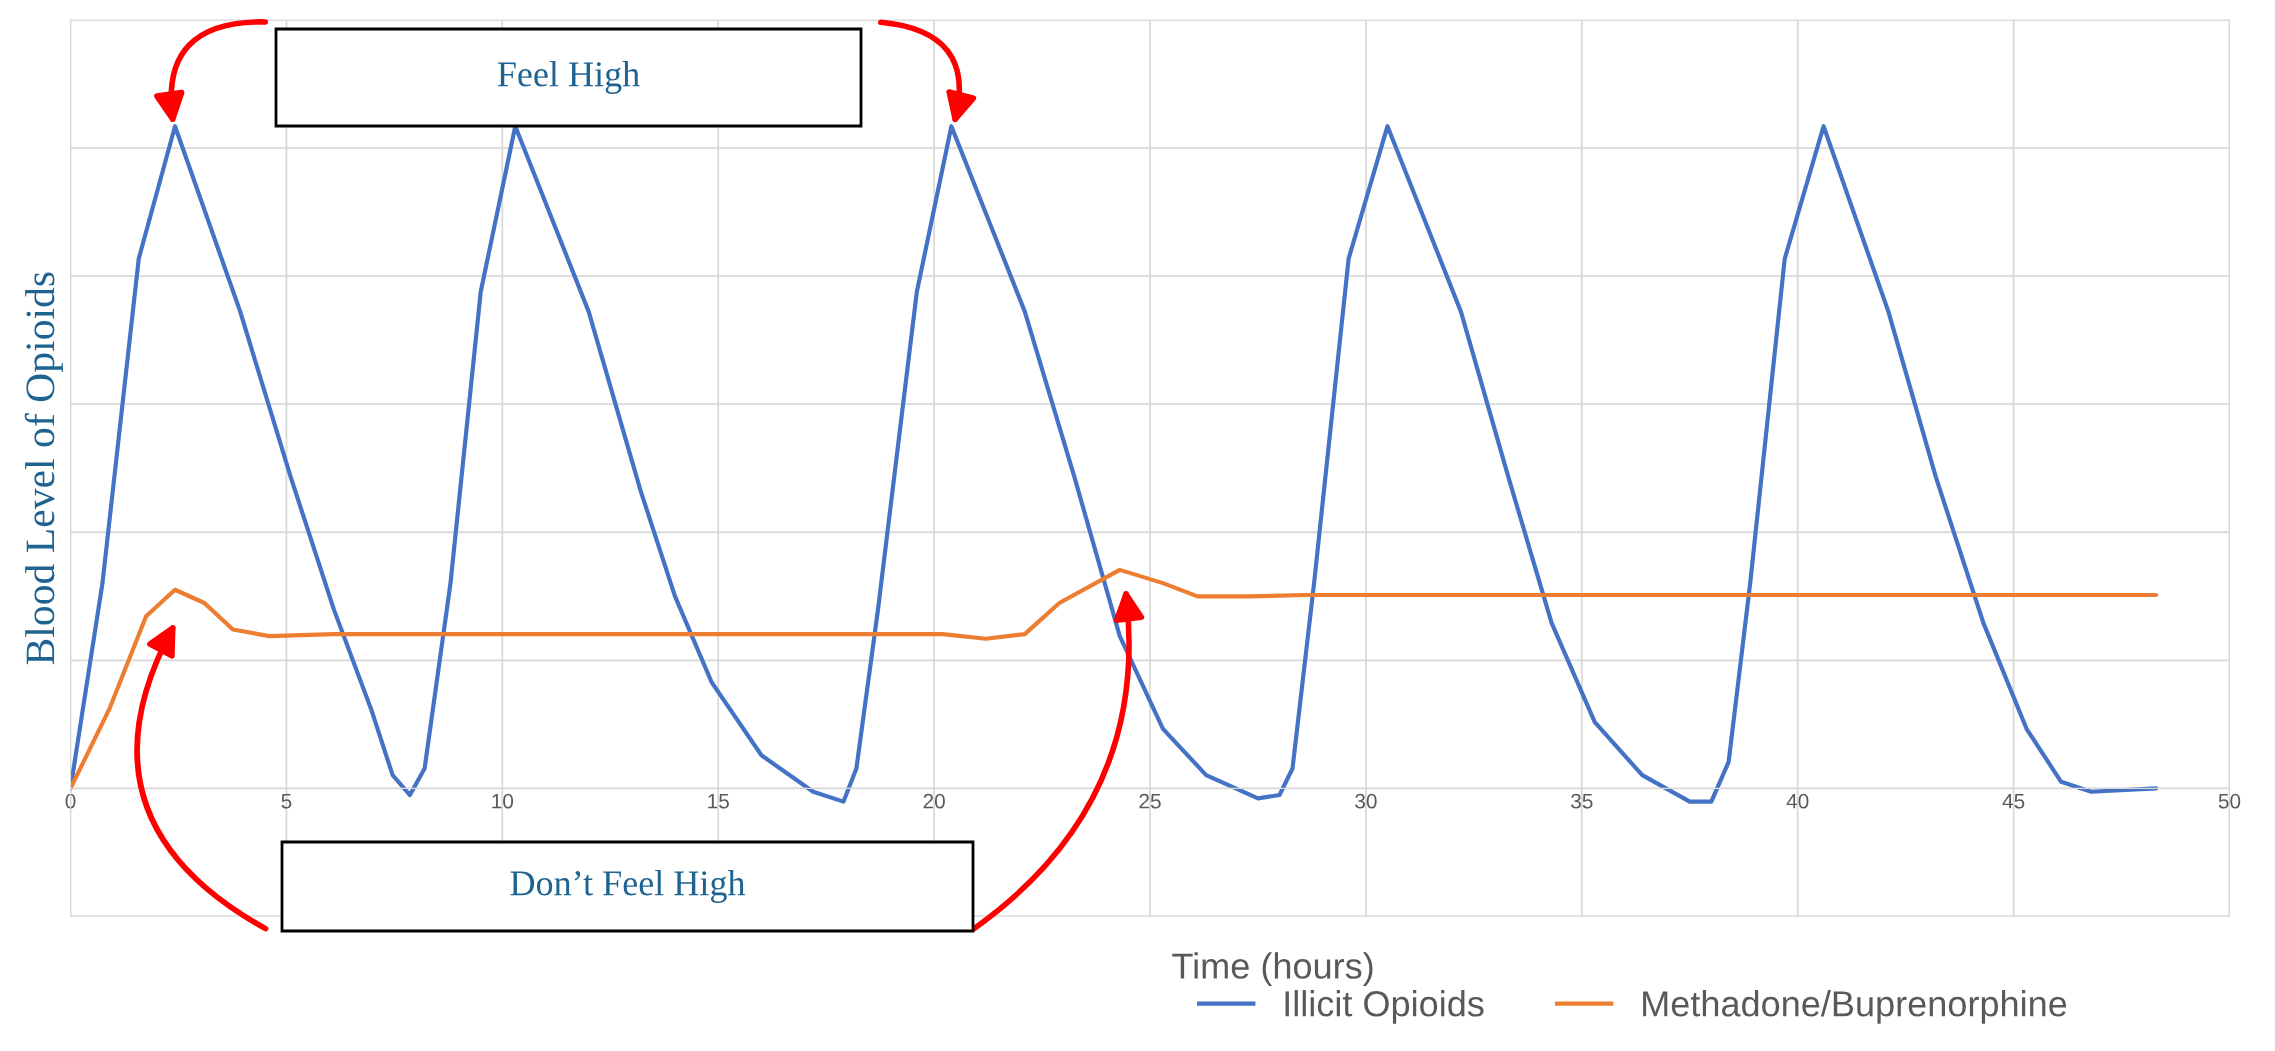  I want to click on x-tick-label: 25, so click(1150, 801).